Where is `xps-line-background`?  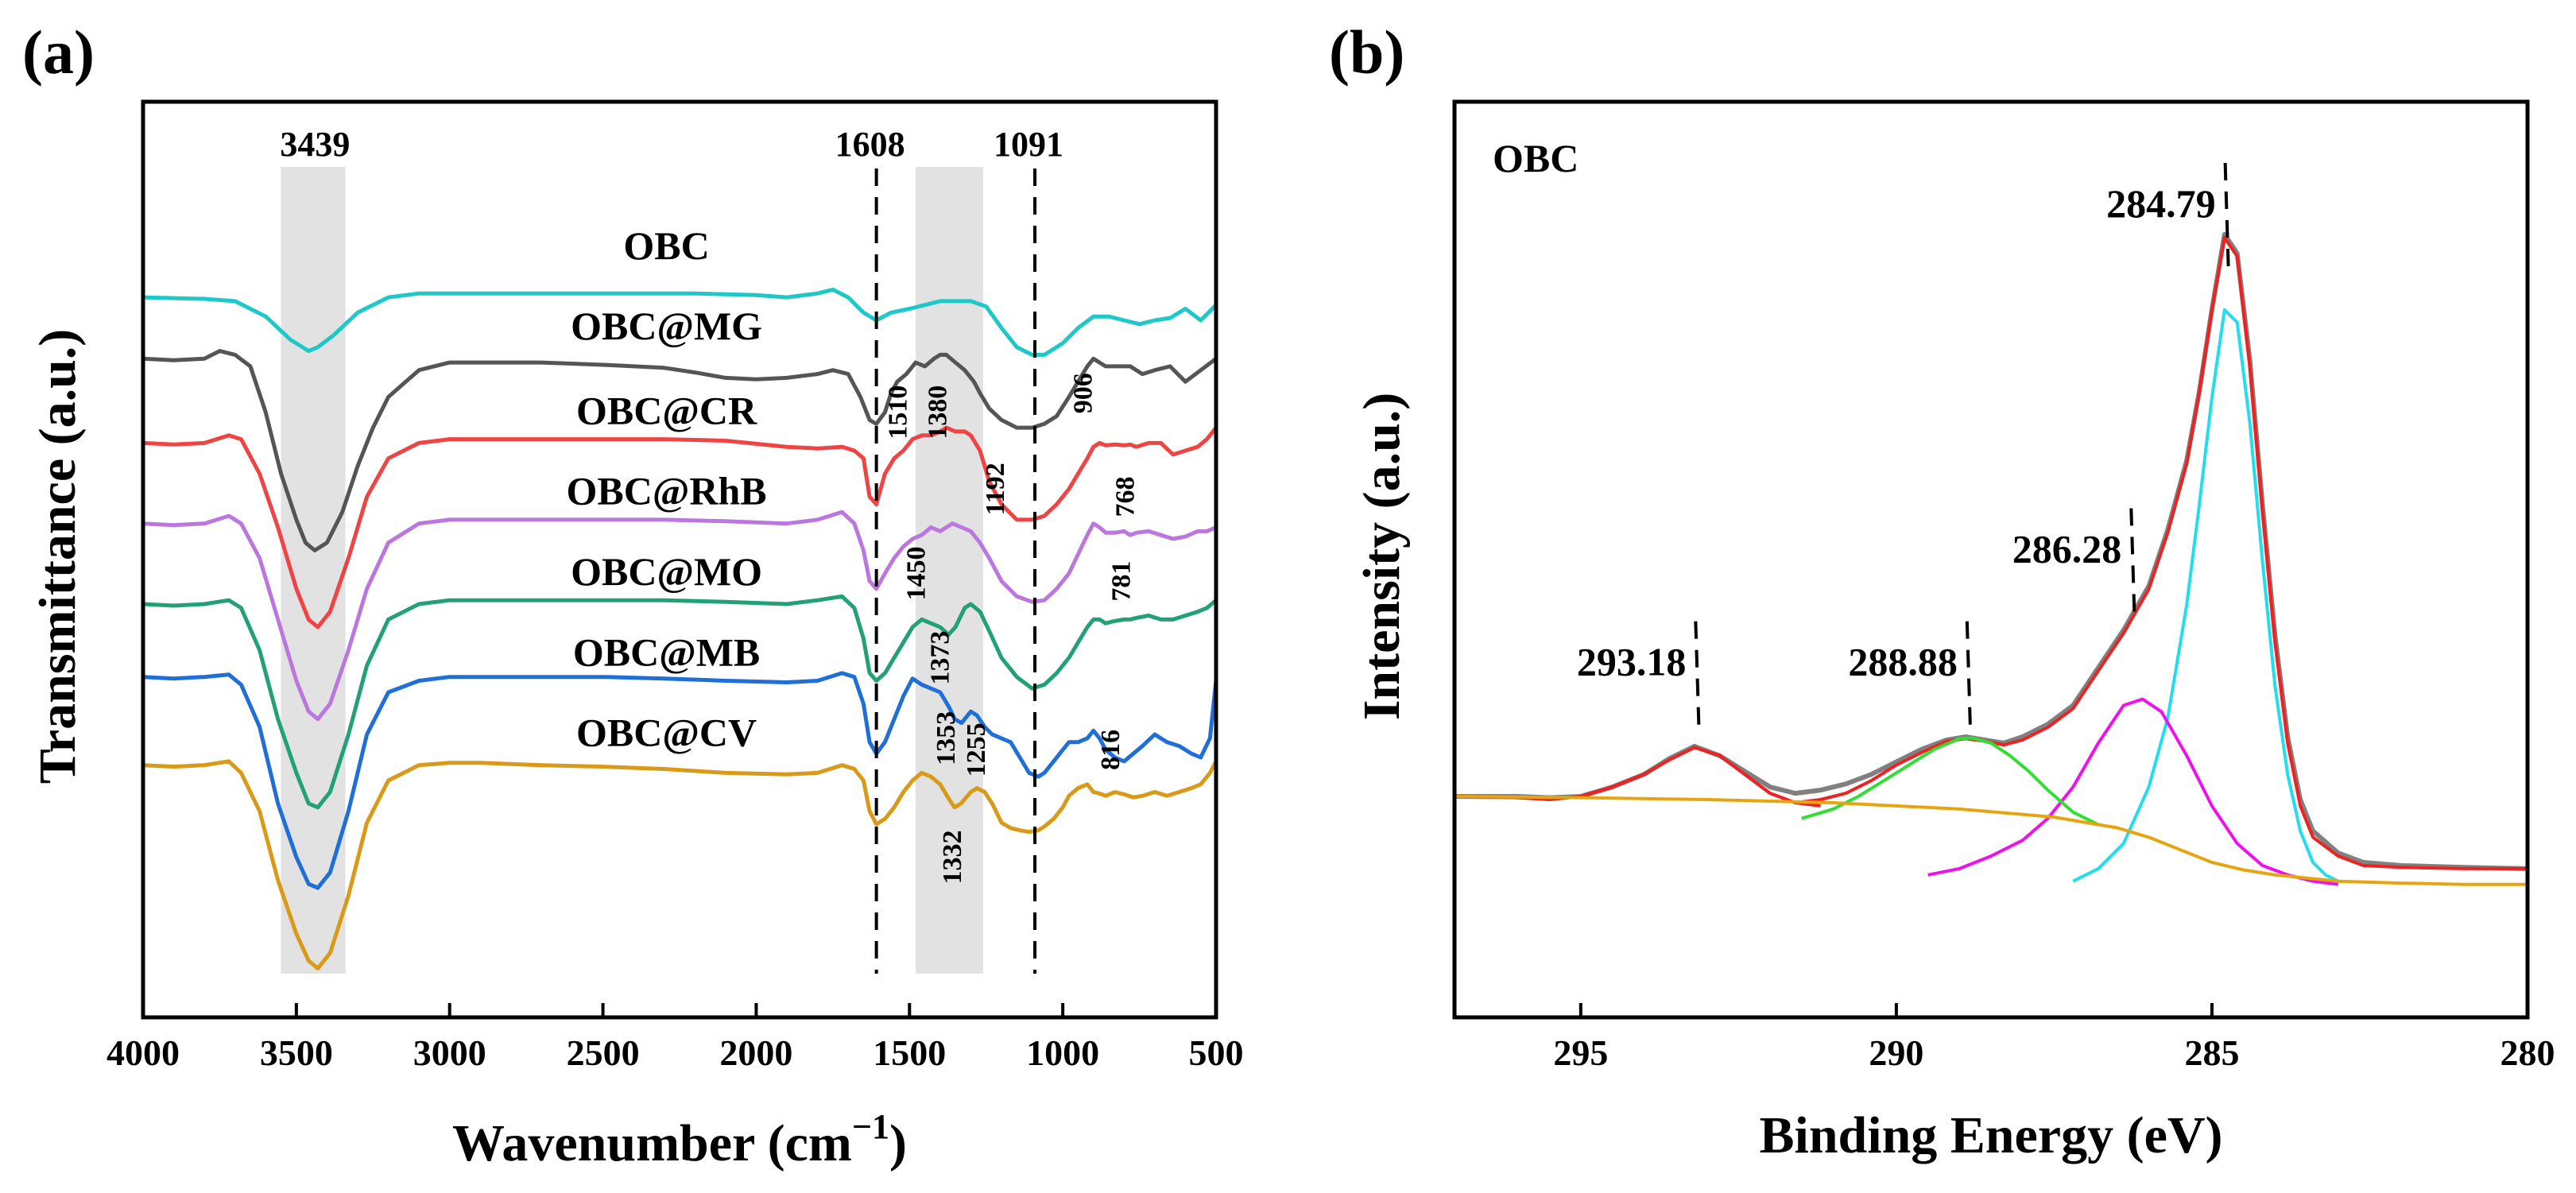 xps-line-background is located at coordinates (1991, 840).